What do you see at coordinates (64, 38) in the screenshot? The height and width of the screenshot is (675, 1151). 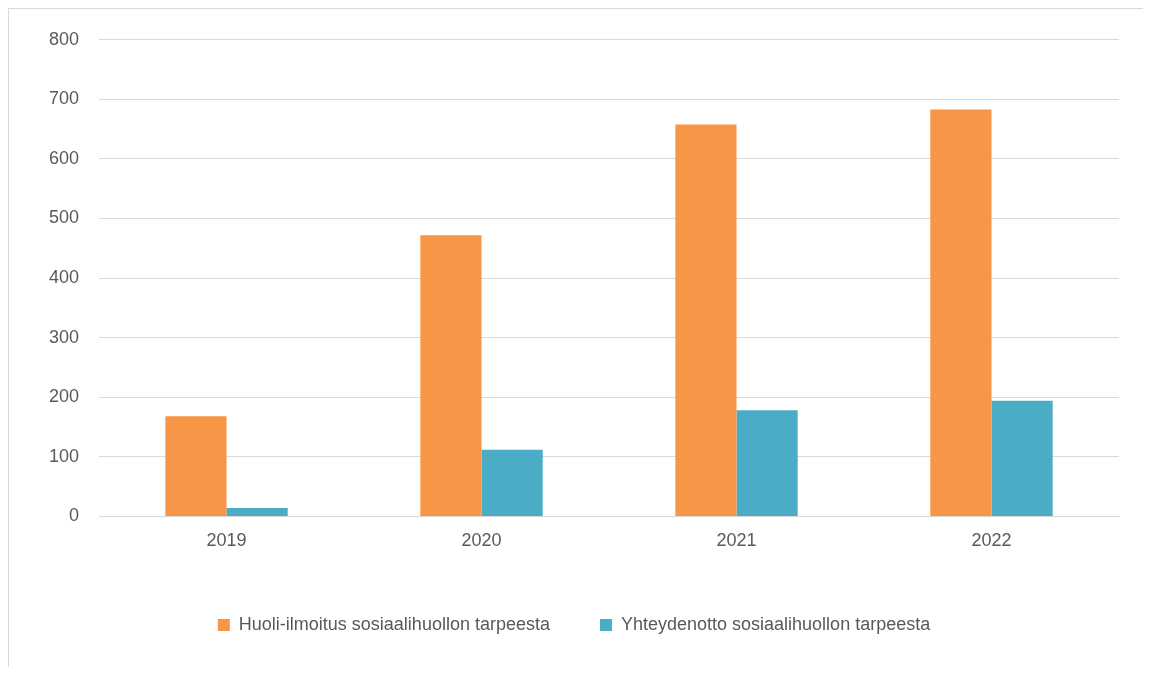 I see `y-tick-label: 800` at bounding box center [64, 38].